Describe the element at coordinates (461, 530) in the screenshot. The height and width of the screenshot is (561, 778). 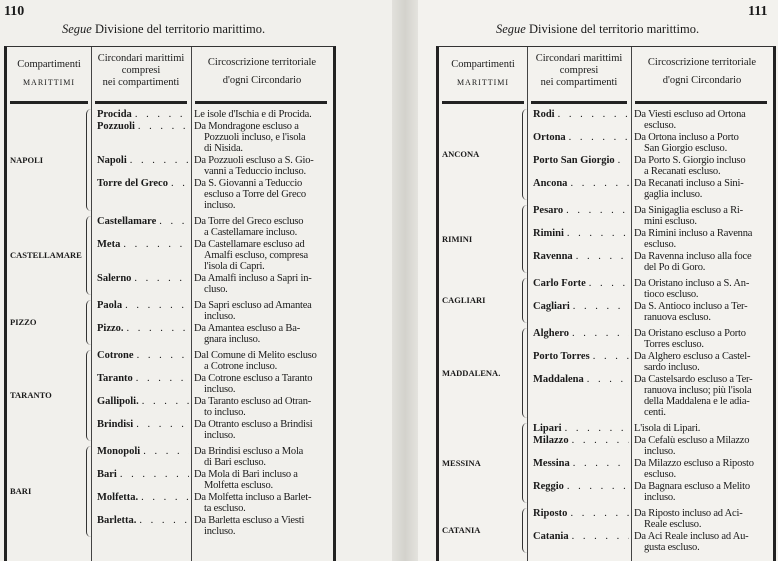
I see `compartimento-name: CATANIA` at that location.